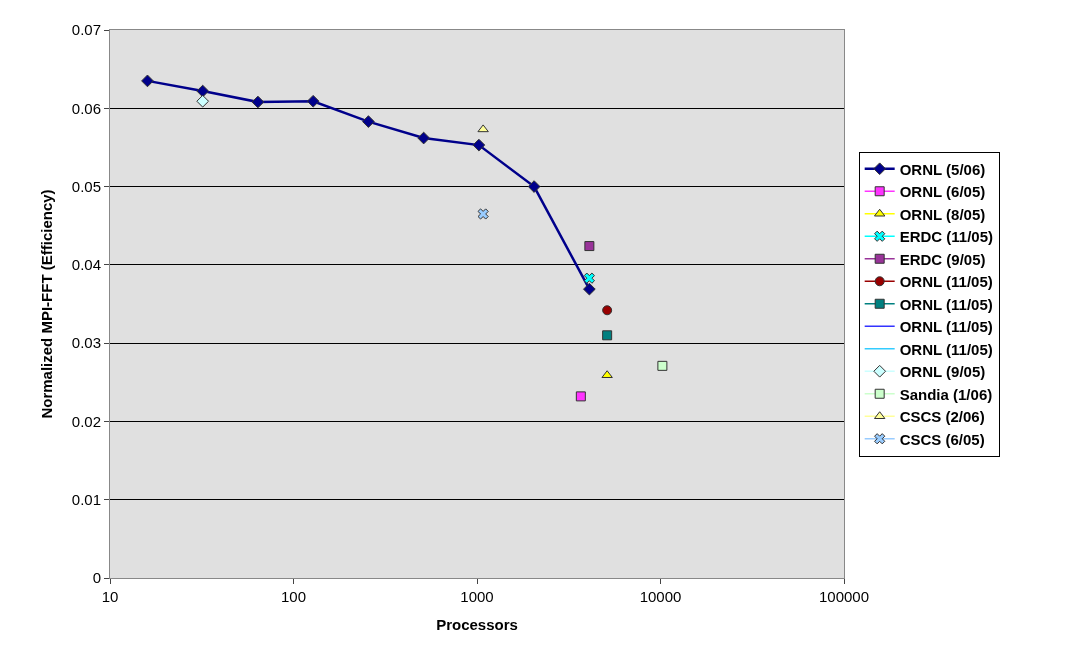 This screenshot has width=1074, height=668. Describe the element at coordinates (942, 372) in the screenshot. I see `legend-label: ORNL (9/05)` at that location.